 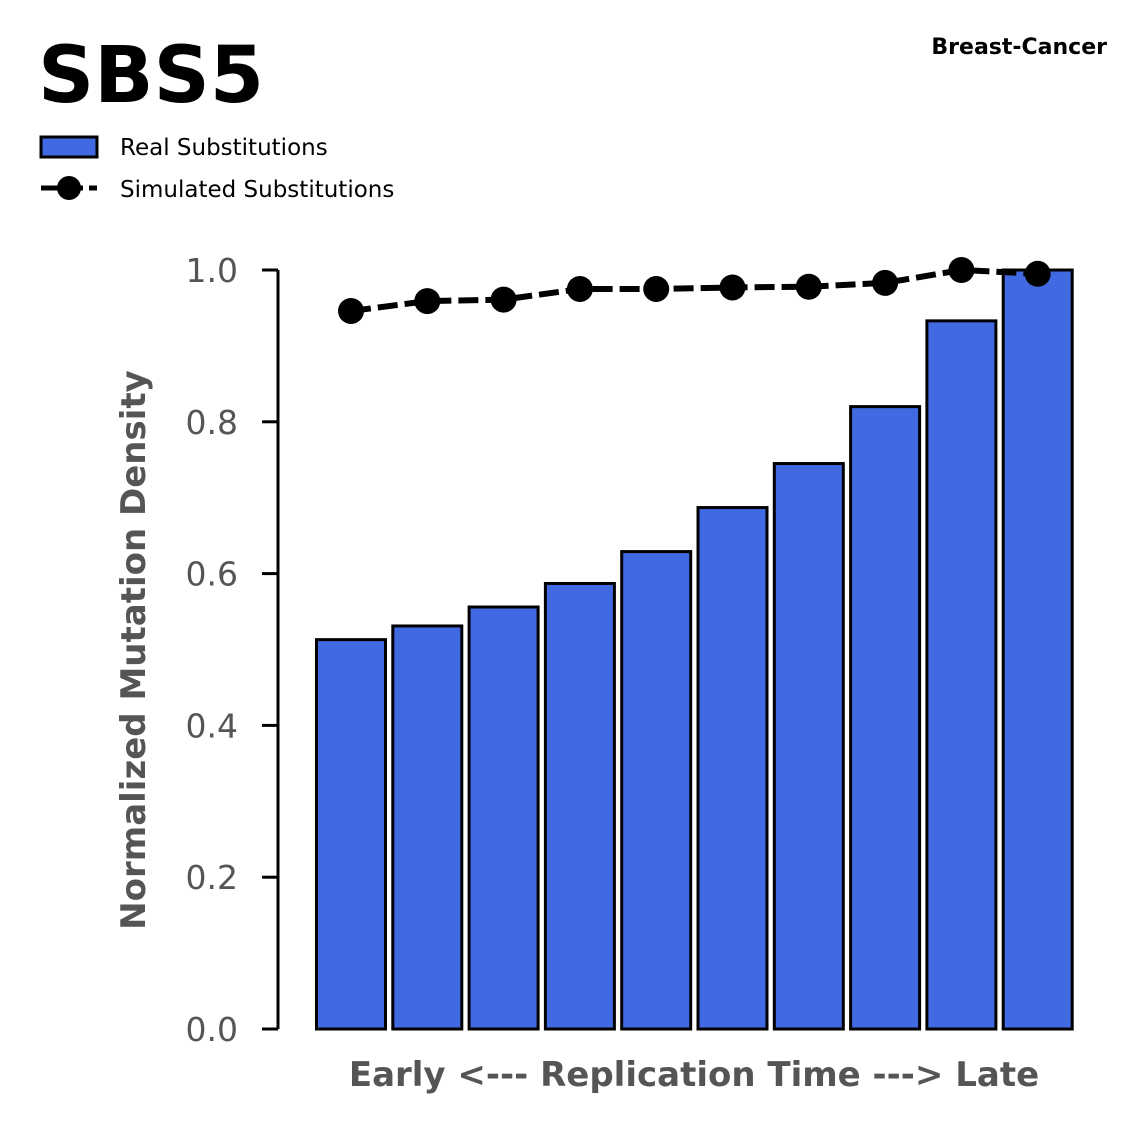 What do you see at coordinates (134, 650) in the screenshot?
I see `y-axis-label: Normalized Mutation Density` at bounding box center [134, 650].